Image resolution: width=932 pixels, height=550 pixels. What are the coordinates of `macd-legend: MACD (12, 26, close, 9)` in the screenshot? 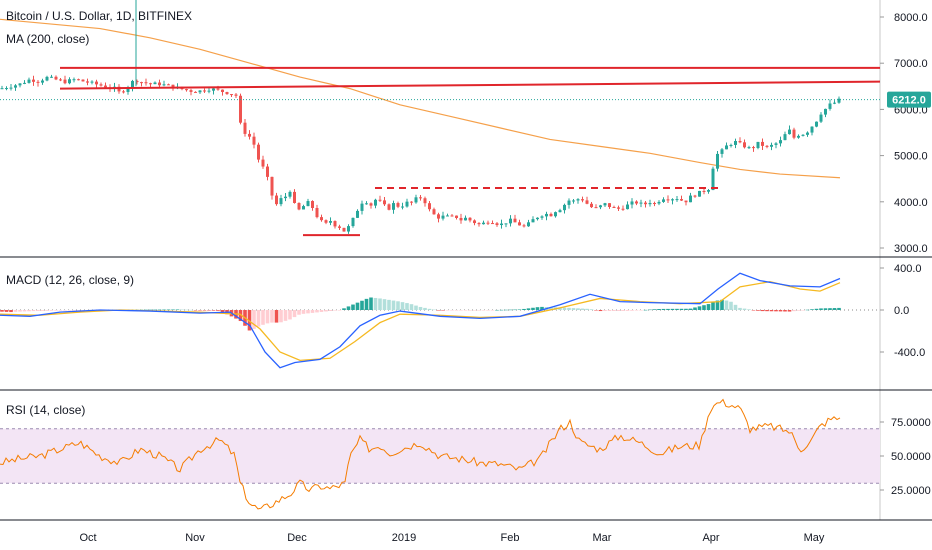 It's located at (70, 280).